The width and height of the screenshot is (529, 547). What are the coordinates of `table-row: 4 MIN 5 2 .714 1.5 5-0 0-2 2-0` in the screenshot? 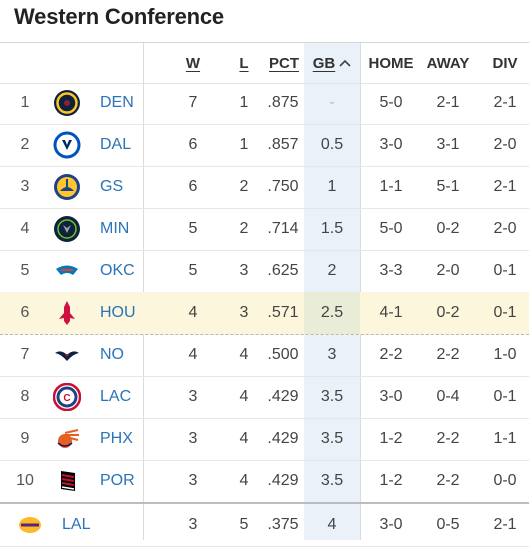 It's located at (264, 229).